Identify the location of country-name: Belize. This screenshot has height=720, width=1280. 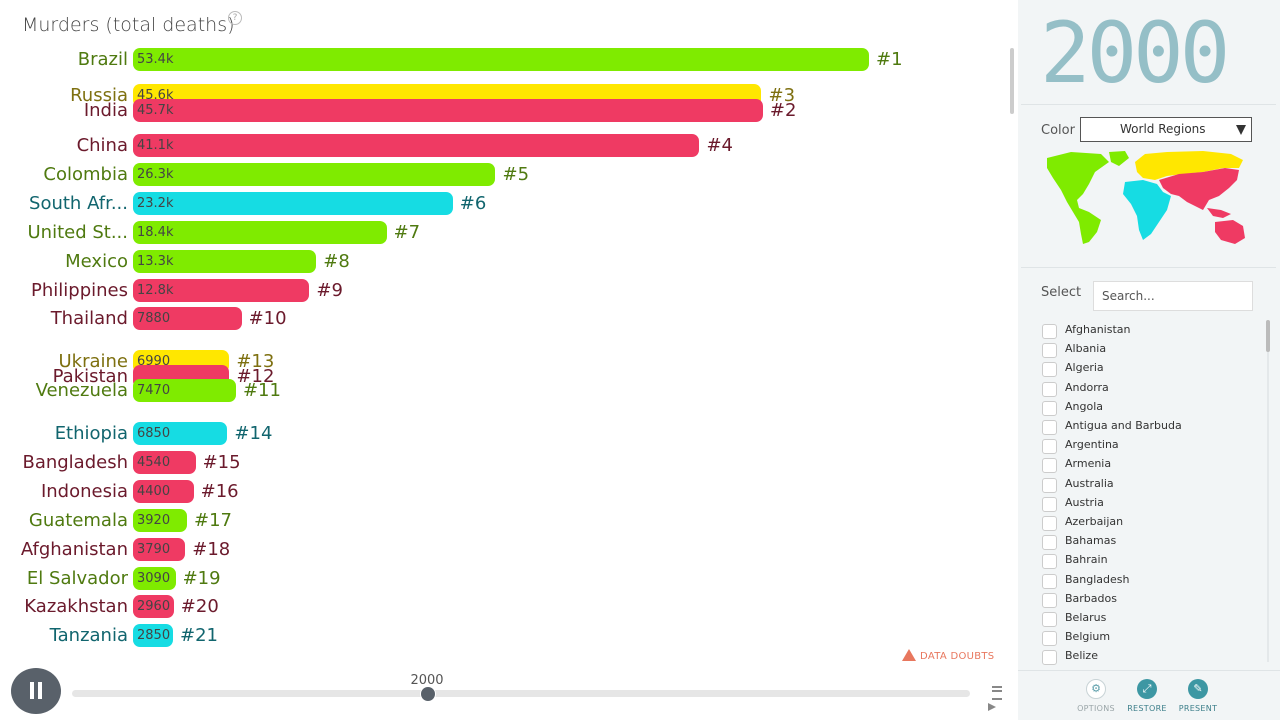
(1081, 656).